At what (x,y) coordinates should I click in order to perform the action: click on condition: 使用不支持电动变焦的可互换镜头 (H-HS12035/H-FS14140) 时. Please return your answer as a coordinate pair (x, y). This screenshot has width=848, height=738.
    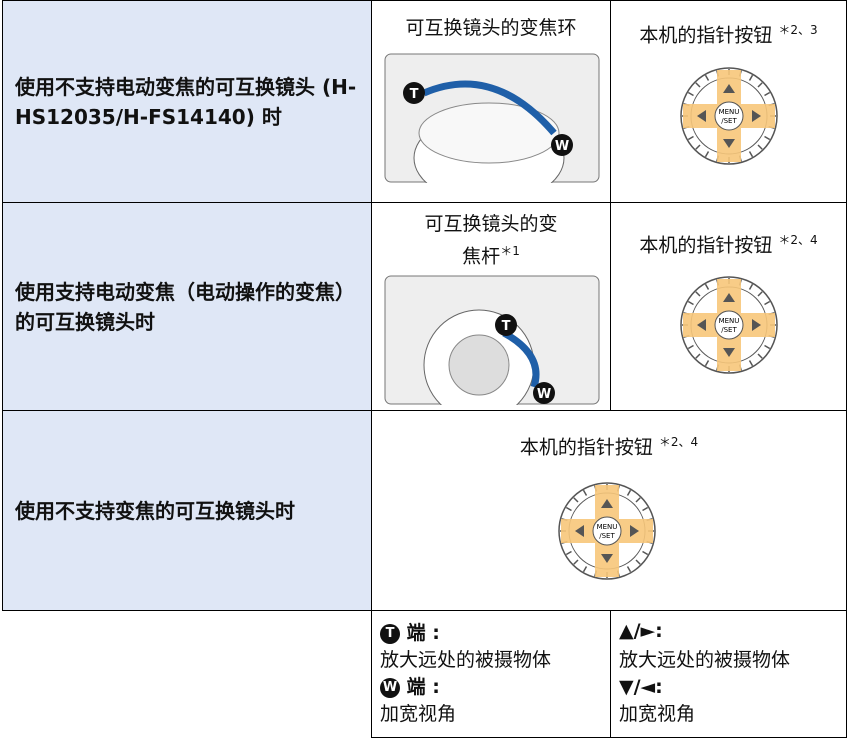
    Looking at the image, I should click on (187, 101).